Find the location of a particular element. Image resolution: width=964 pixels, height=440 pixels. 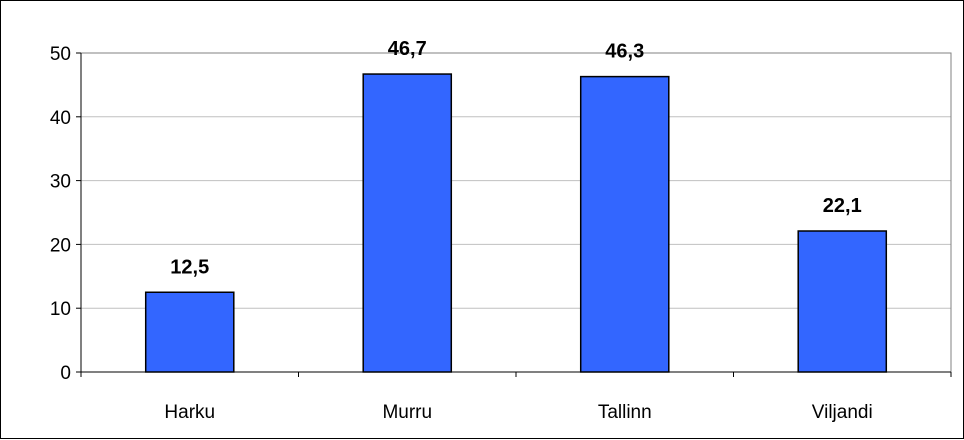

data-label-murru: 46,7 is located at coordinates (407, 49).